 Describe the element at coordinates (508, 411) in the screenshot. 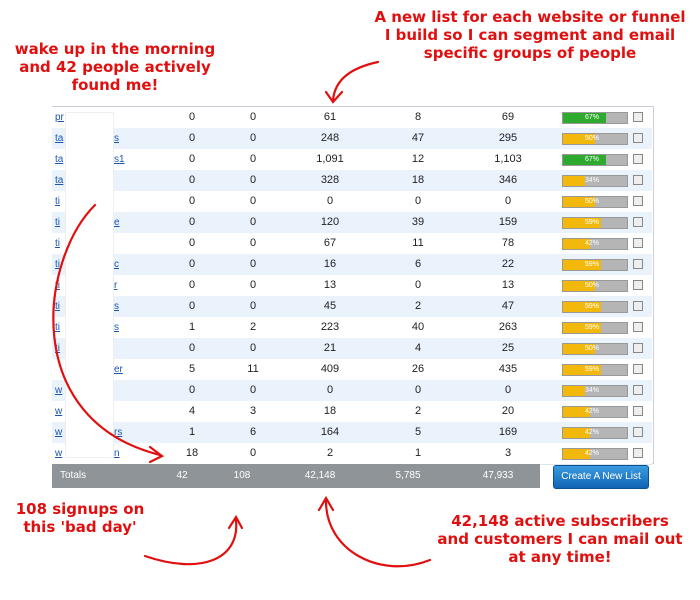

I see `table-cell: 20` at that location.